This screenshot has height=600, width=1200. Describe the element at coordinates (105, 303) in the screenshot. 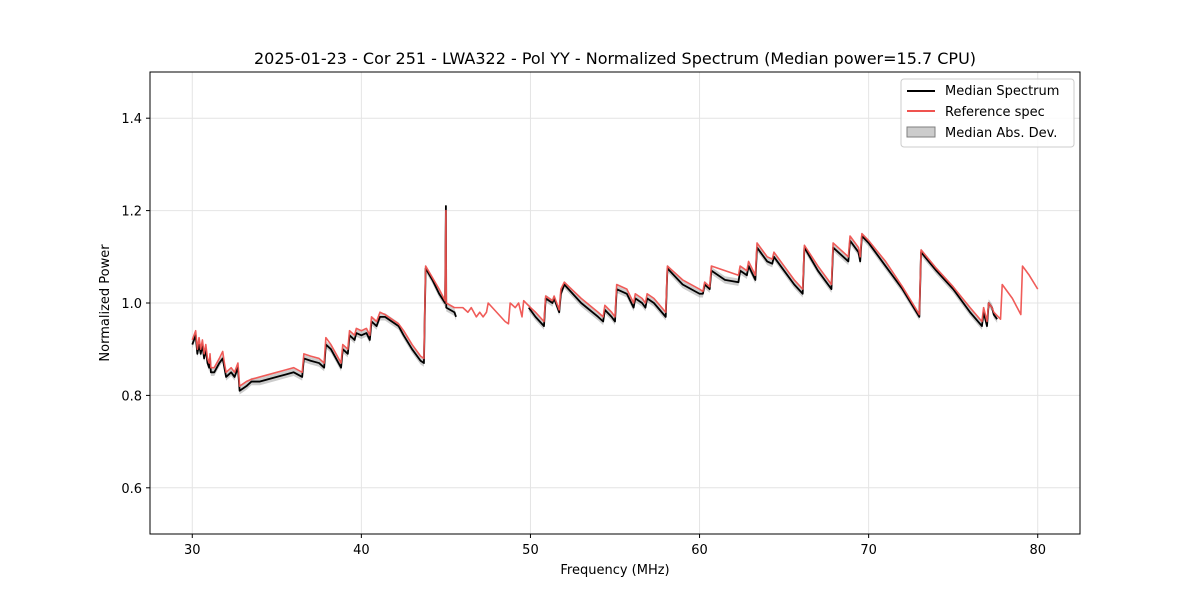

I see `y-axis-label: Normalized Power` at that location.